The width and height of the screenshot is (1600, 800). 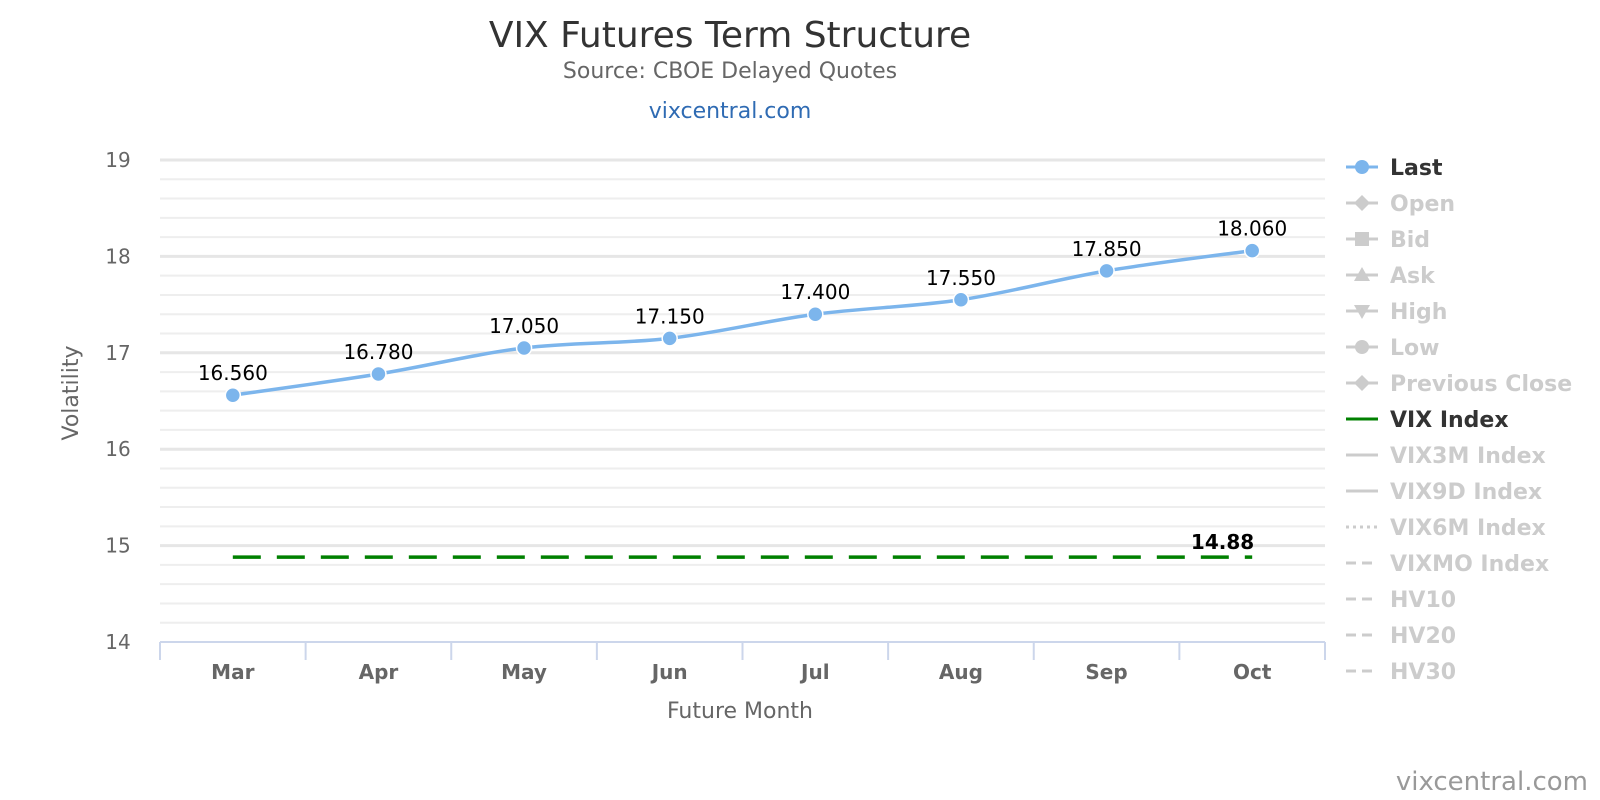 What do you see at coordinates (71, 392) in the screenshot?
I see `y-axis-title: Volatility` at bounding box center [71, 392].